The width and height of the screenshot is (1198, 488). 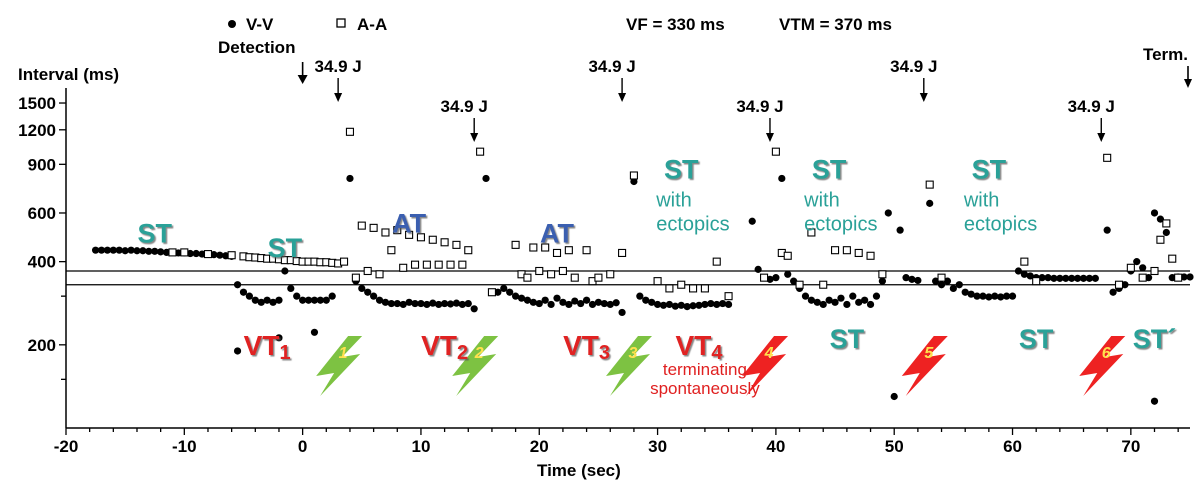 What do you see at coordinates (675, 24) in the screenshot?
I see `vf-threshold-label: VF = 330 ms` at bounding box center [675, 24].